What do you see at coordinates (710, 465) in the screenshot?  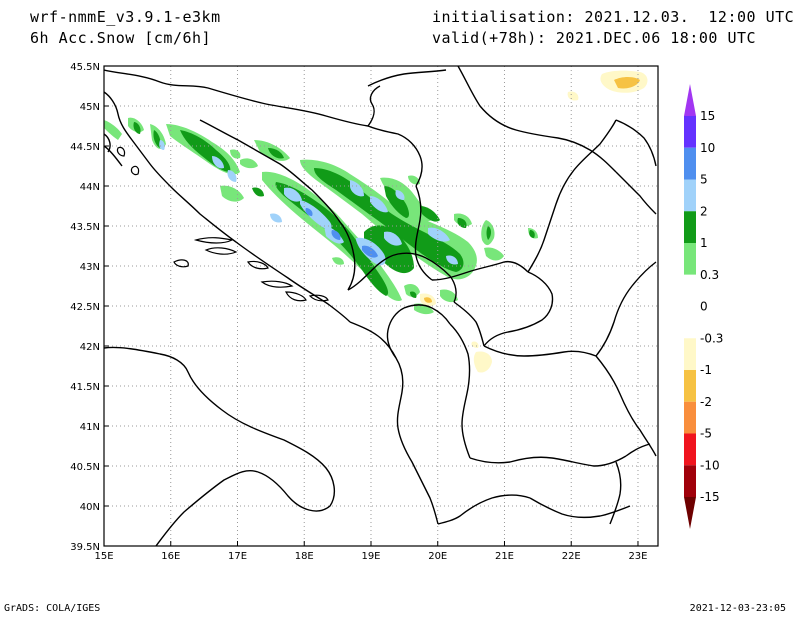 I see `colorbar-label: -10` at bounding box center [710, 465].